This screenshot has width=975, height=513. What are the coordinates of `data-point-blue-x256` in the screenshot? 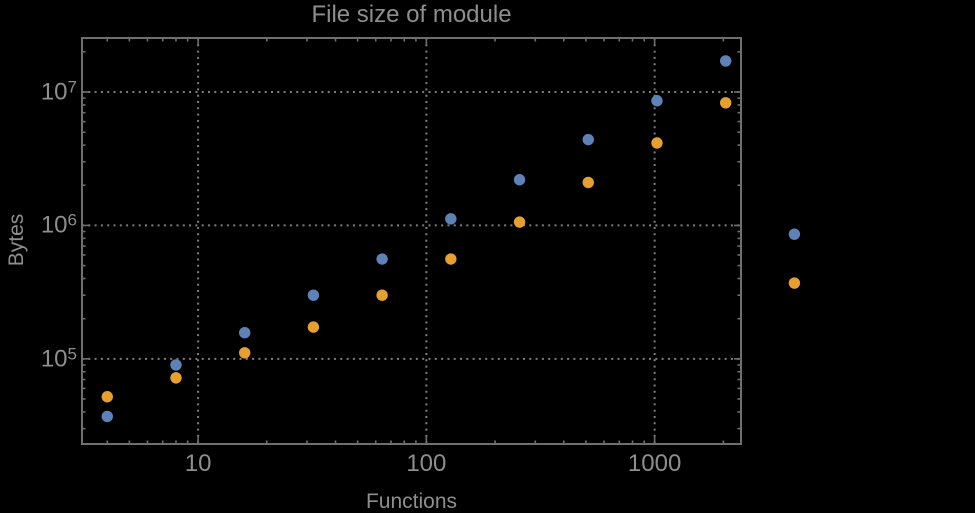 It's located at (519, 180).